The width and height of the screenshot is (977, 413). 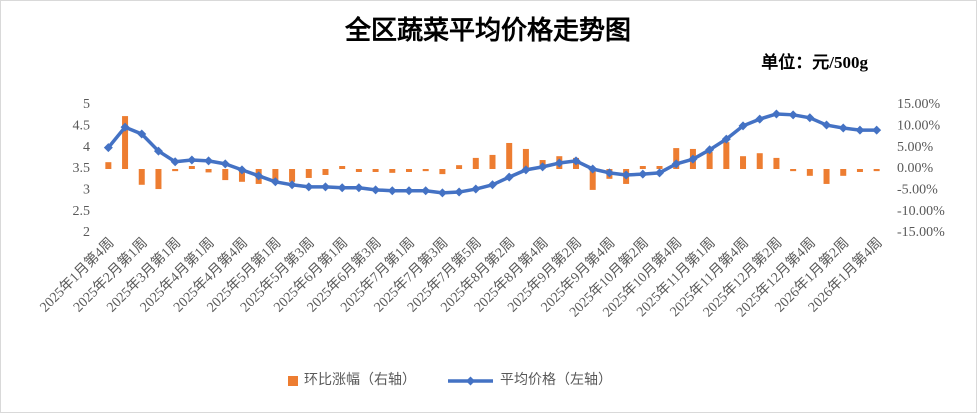 I want to click on y2-tick-label: -15.00%, so click(x=921, y=232).